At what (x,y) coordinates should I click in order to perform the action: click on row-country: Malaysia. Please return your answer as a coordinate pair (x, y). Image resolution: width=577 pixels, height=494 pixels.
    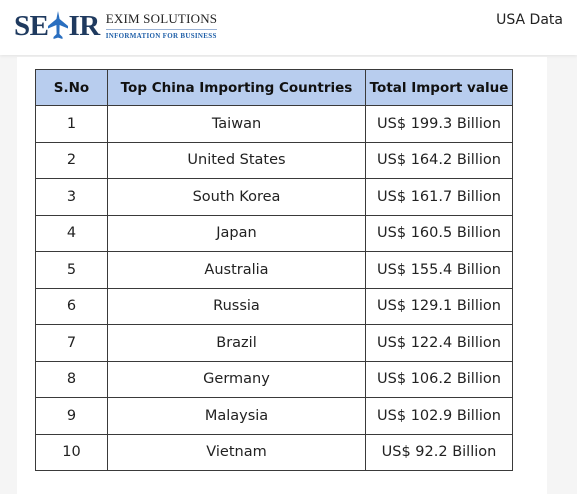
    Looking at the image, I should click on (236, 416).